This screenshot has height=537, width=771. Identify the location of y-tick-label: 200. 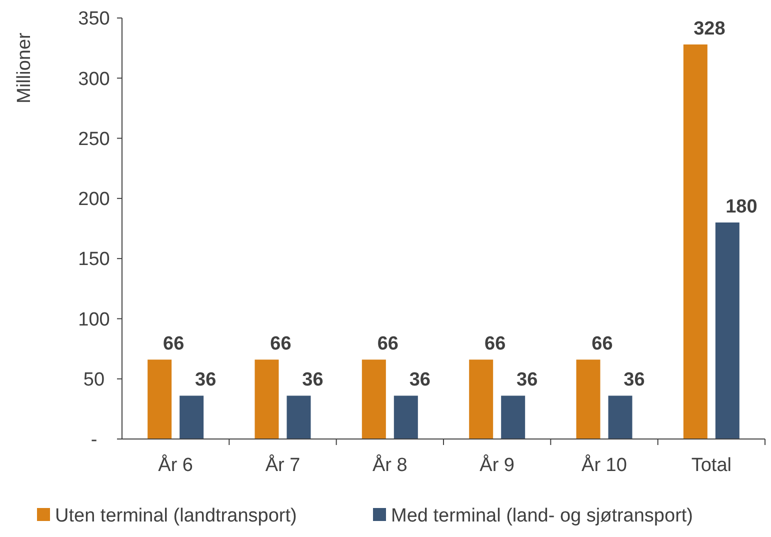
(94, 199).